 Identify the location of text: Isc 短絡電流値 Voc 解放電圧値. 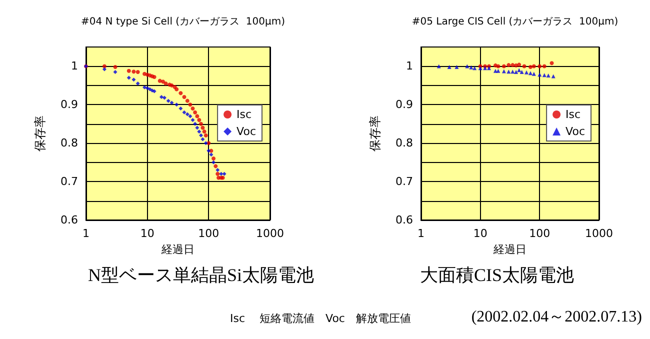
(320, 318).